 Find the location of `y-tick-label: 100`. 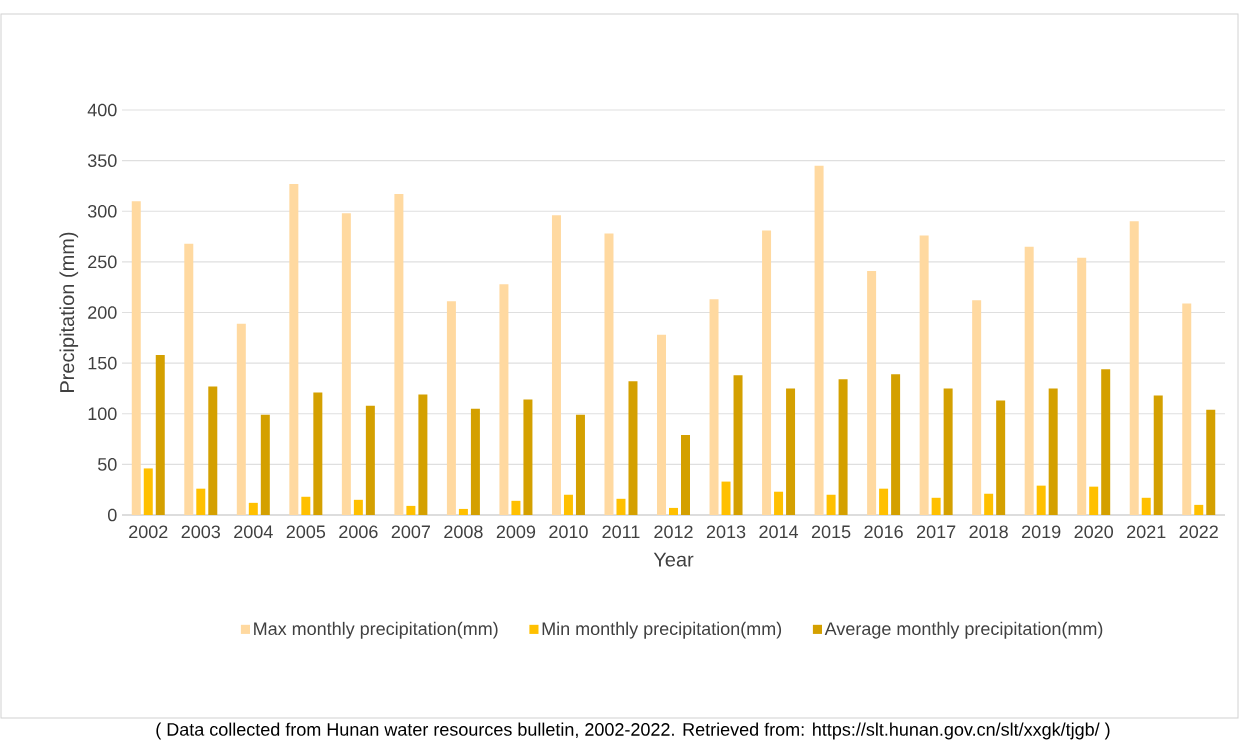

y-tick-label: 100 is located at coordinates (102, 414).